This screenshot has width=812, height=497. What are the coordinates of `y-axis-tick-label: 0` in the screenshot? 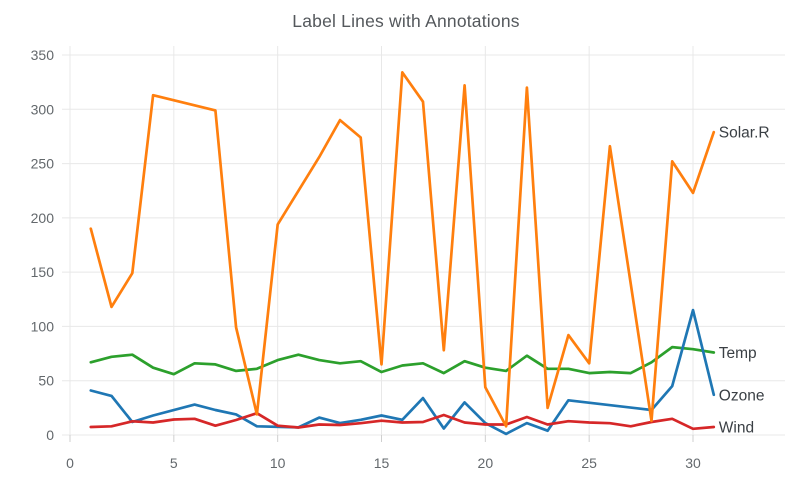 It's located at (50, 435).